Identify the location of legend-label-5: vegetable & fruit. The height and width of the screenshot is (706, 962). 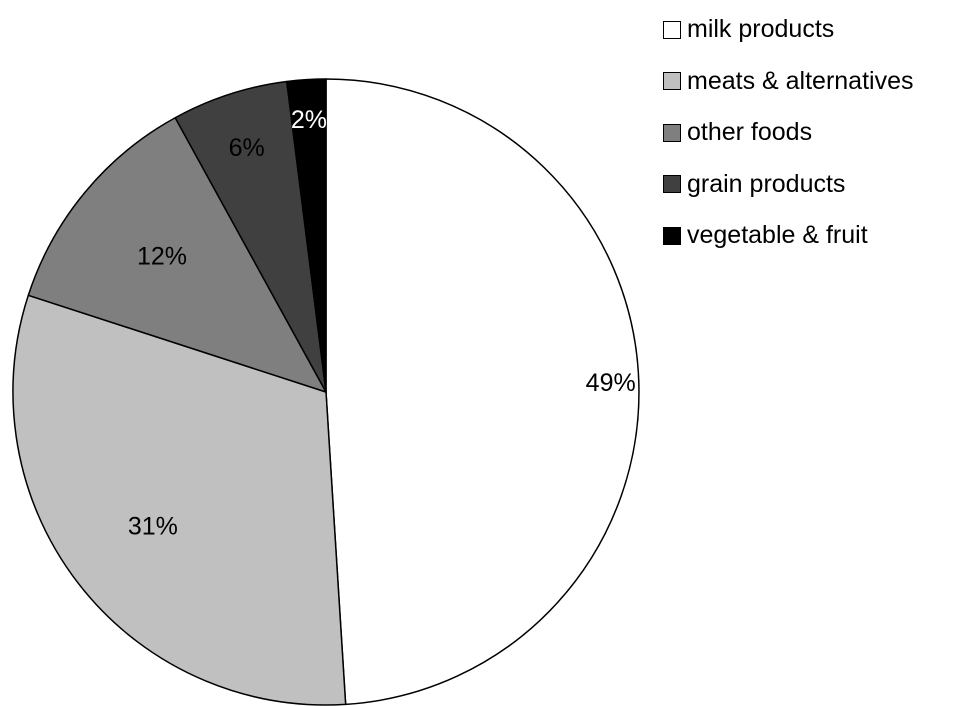
(777, 235).